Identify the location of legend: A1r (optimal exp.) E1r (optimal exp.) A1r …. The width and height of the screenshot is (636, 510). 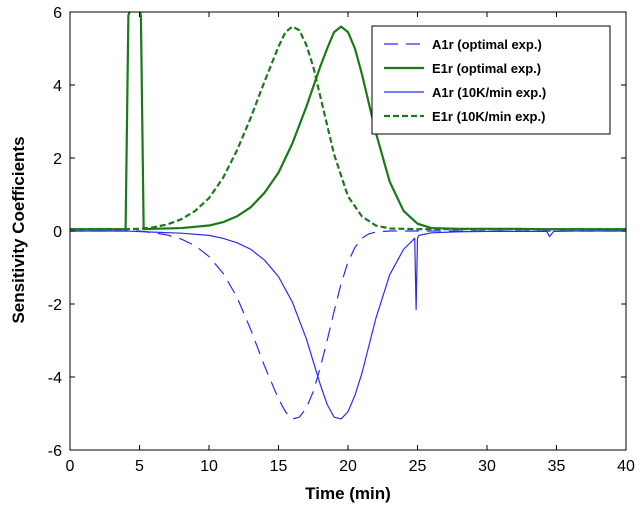
(491, 80).